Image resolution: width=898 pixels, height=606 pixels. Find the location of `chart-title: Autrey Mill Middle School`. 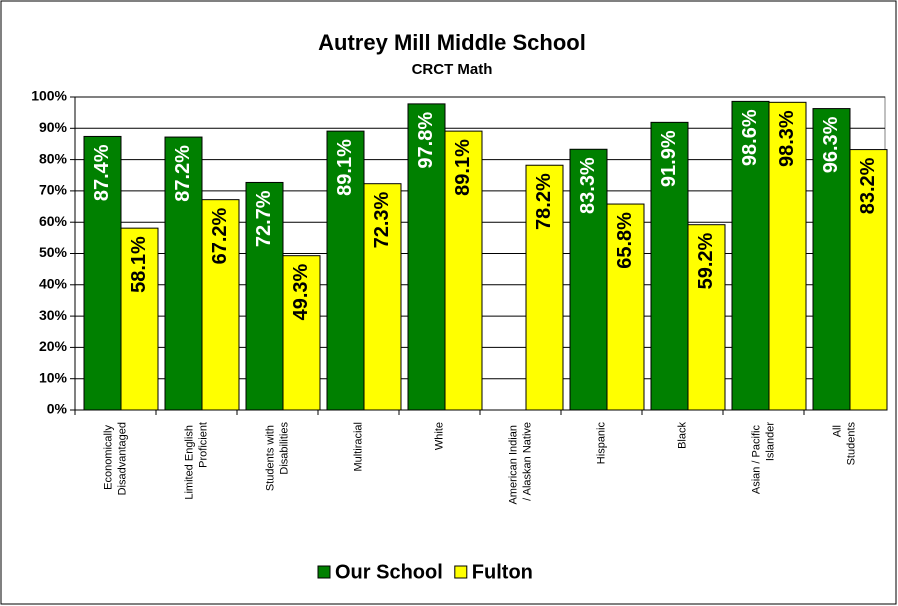

chart-title: Autrey Mill Middle School is located at coordinates (452, 42).